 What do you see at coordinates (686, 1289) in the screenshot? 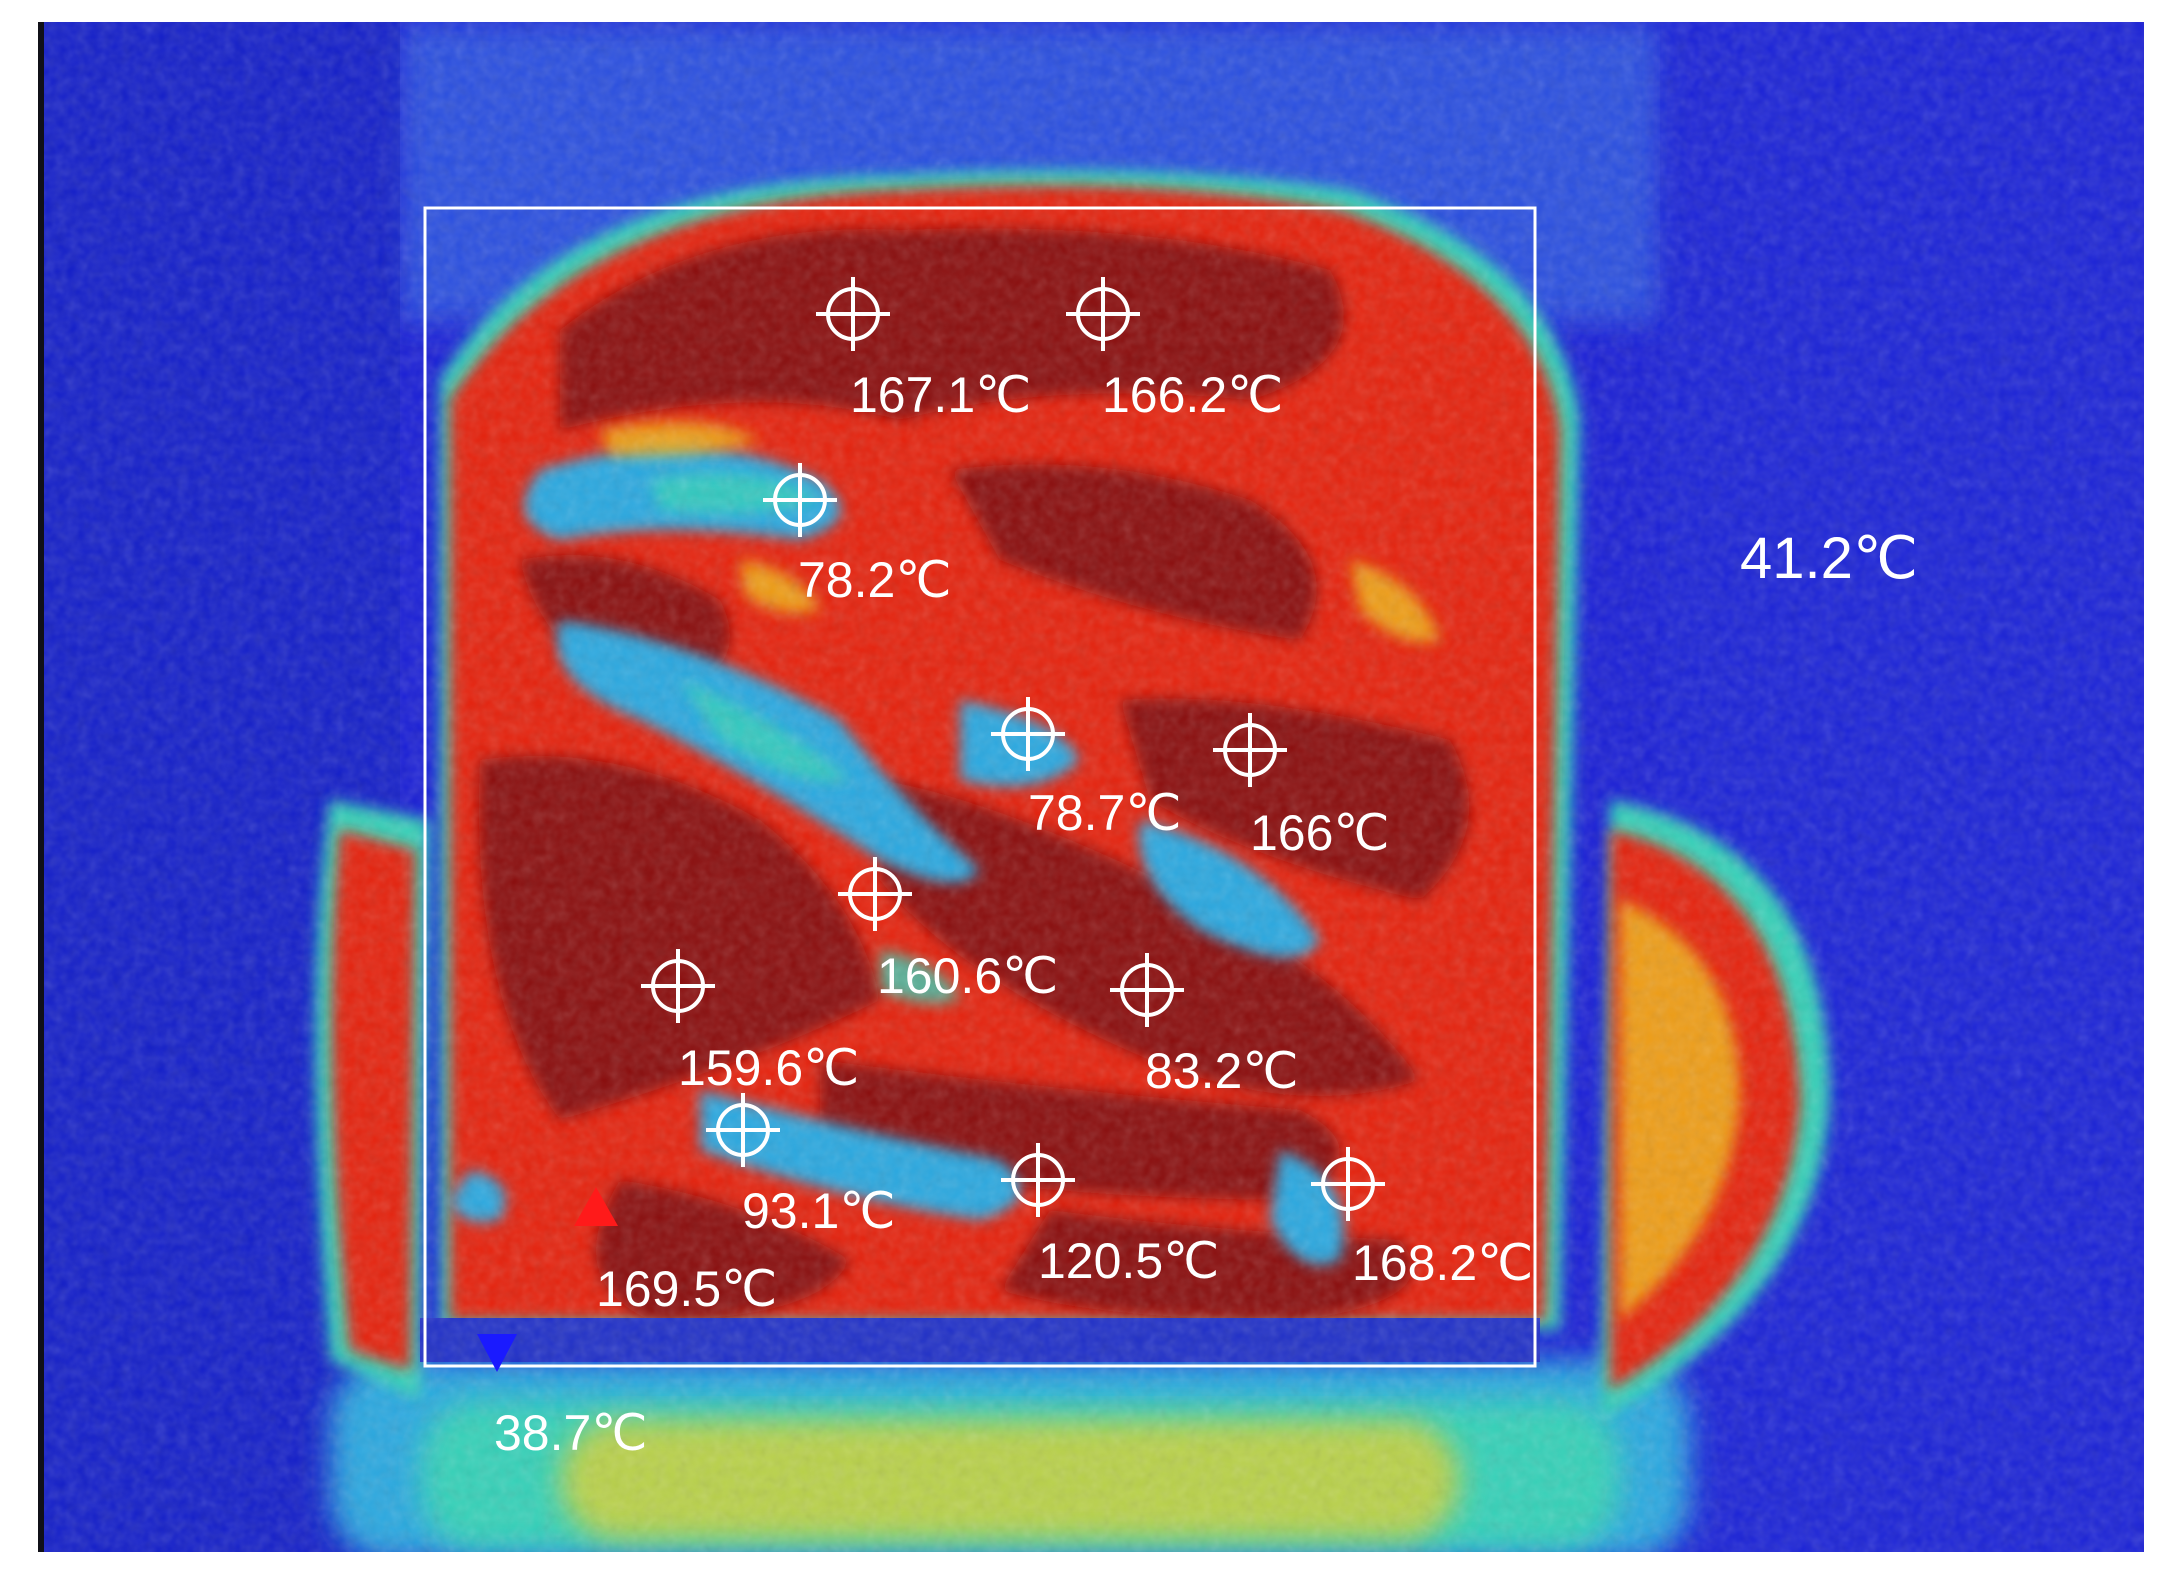
I see `max-temperature-label: 169.5℃` at bounding box center [686, 1289].